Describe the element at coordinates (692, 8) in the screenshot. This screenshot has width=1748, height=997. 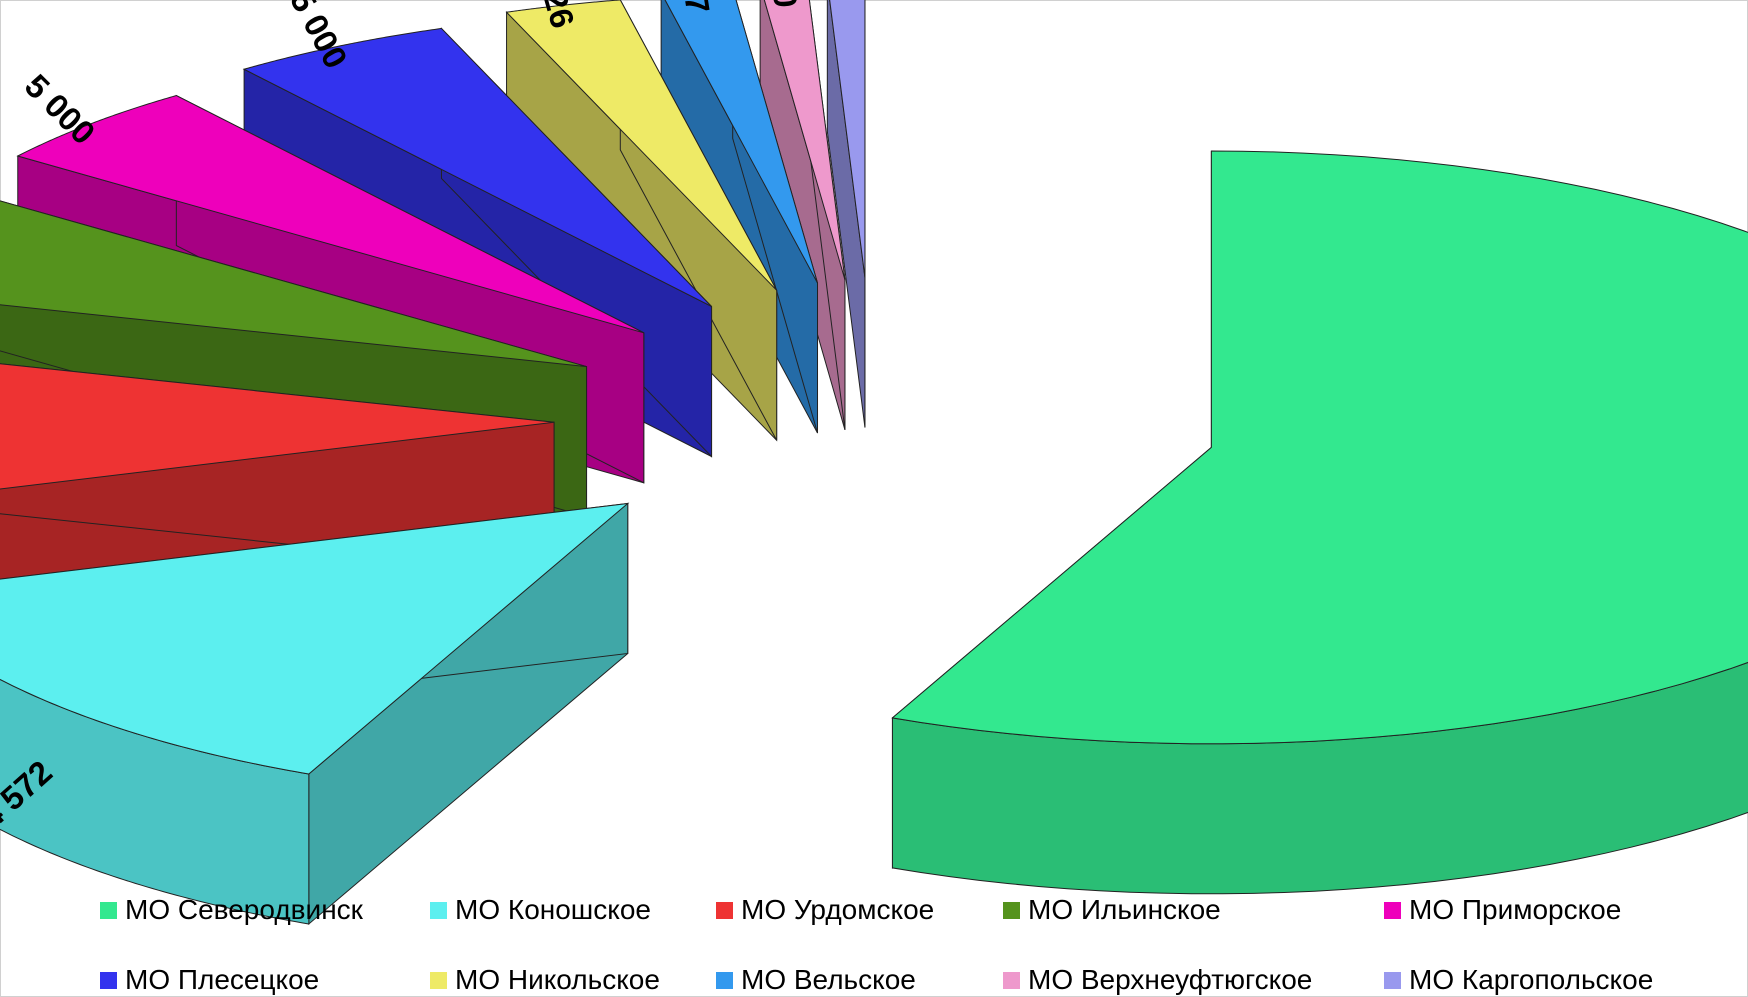
I see `data-label: 1 607` at that location.